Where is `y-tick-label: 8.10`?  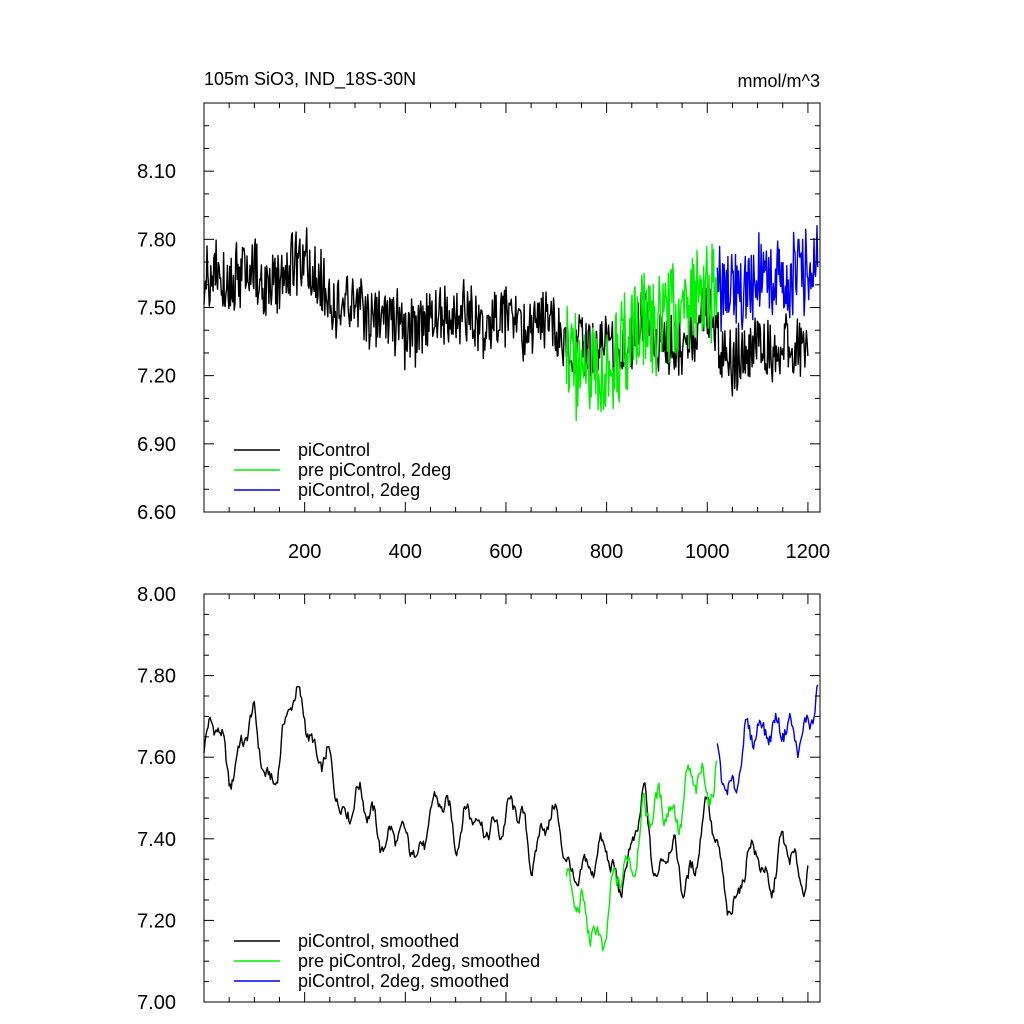
y-tick-label: 8.10 is located at coordinates (156, 172).